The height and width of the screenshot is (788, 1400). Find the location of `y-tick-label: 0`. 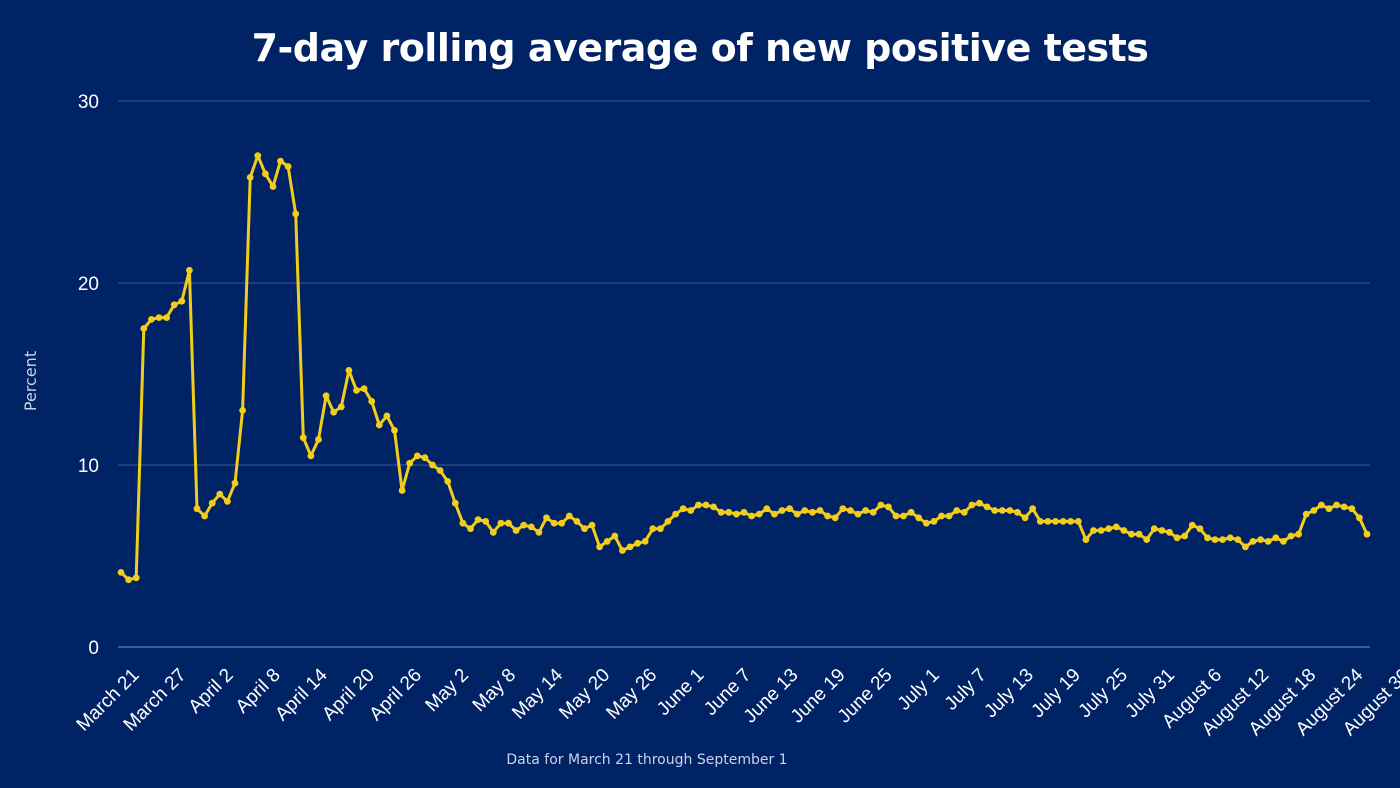

y-tick-label: 0 is located at coordinates (93, 648).